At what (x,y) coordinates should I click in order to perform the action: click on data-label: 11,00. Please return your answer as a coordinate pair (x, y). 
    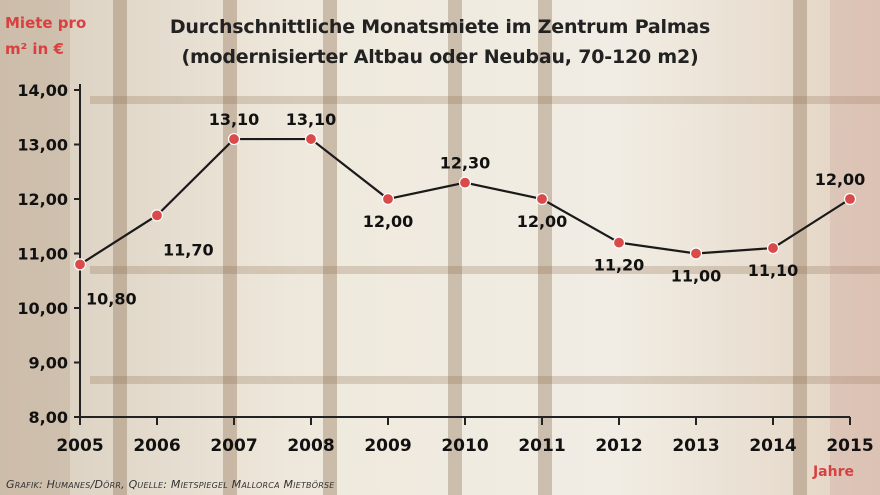
    Looking at the image, I should click on (696, 276).